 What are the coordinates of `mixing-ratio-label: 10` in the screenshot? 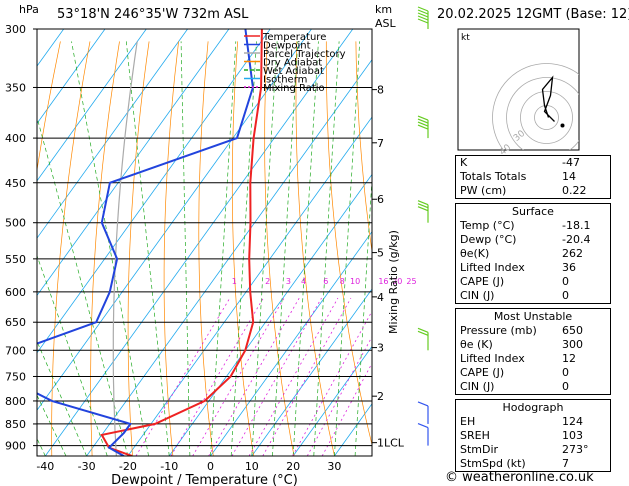 It's located at (355, 281).